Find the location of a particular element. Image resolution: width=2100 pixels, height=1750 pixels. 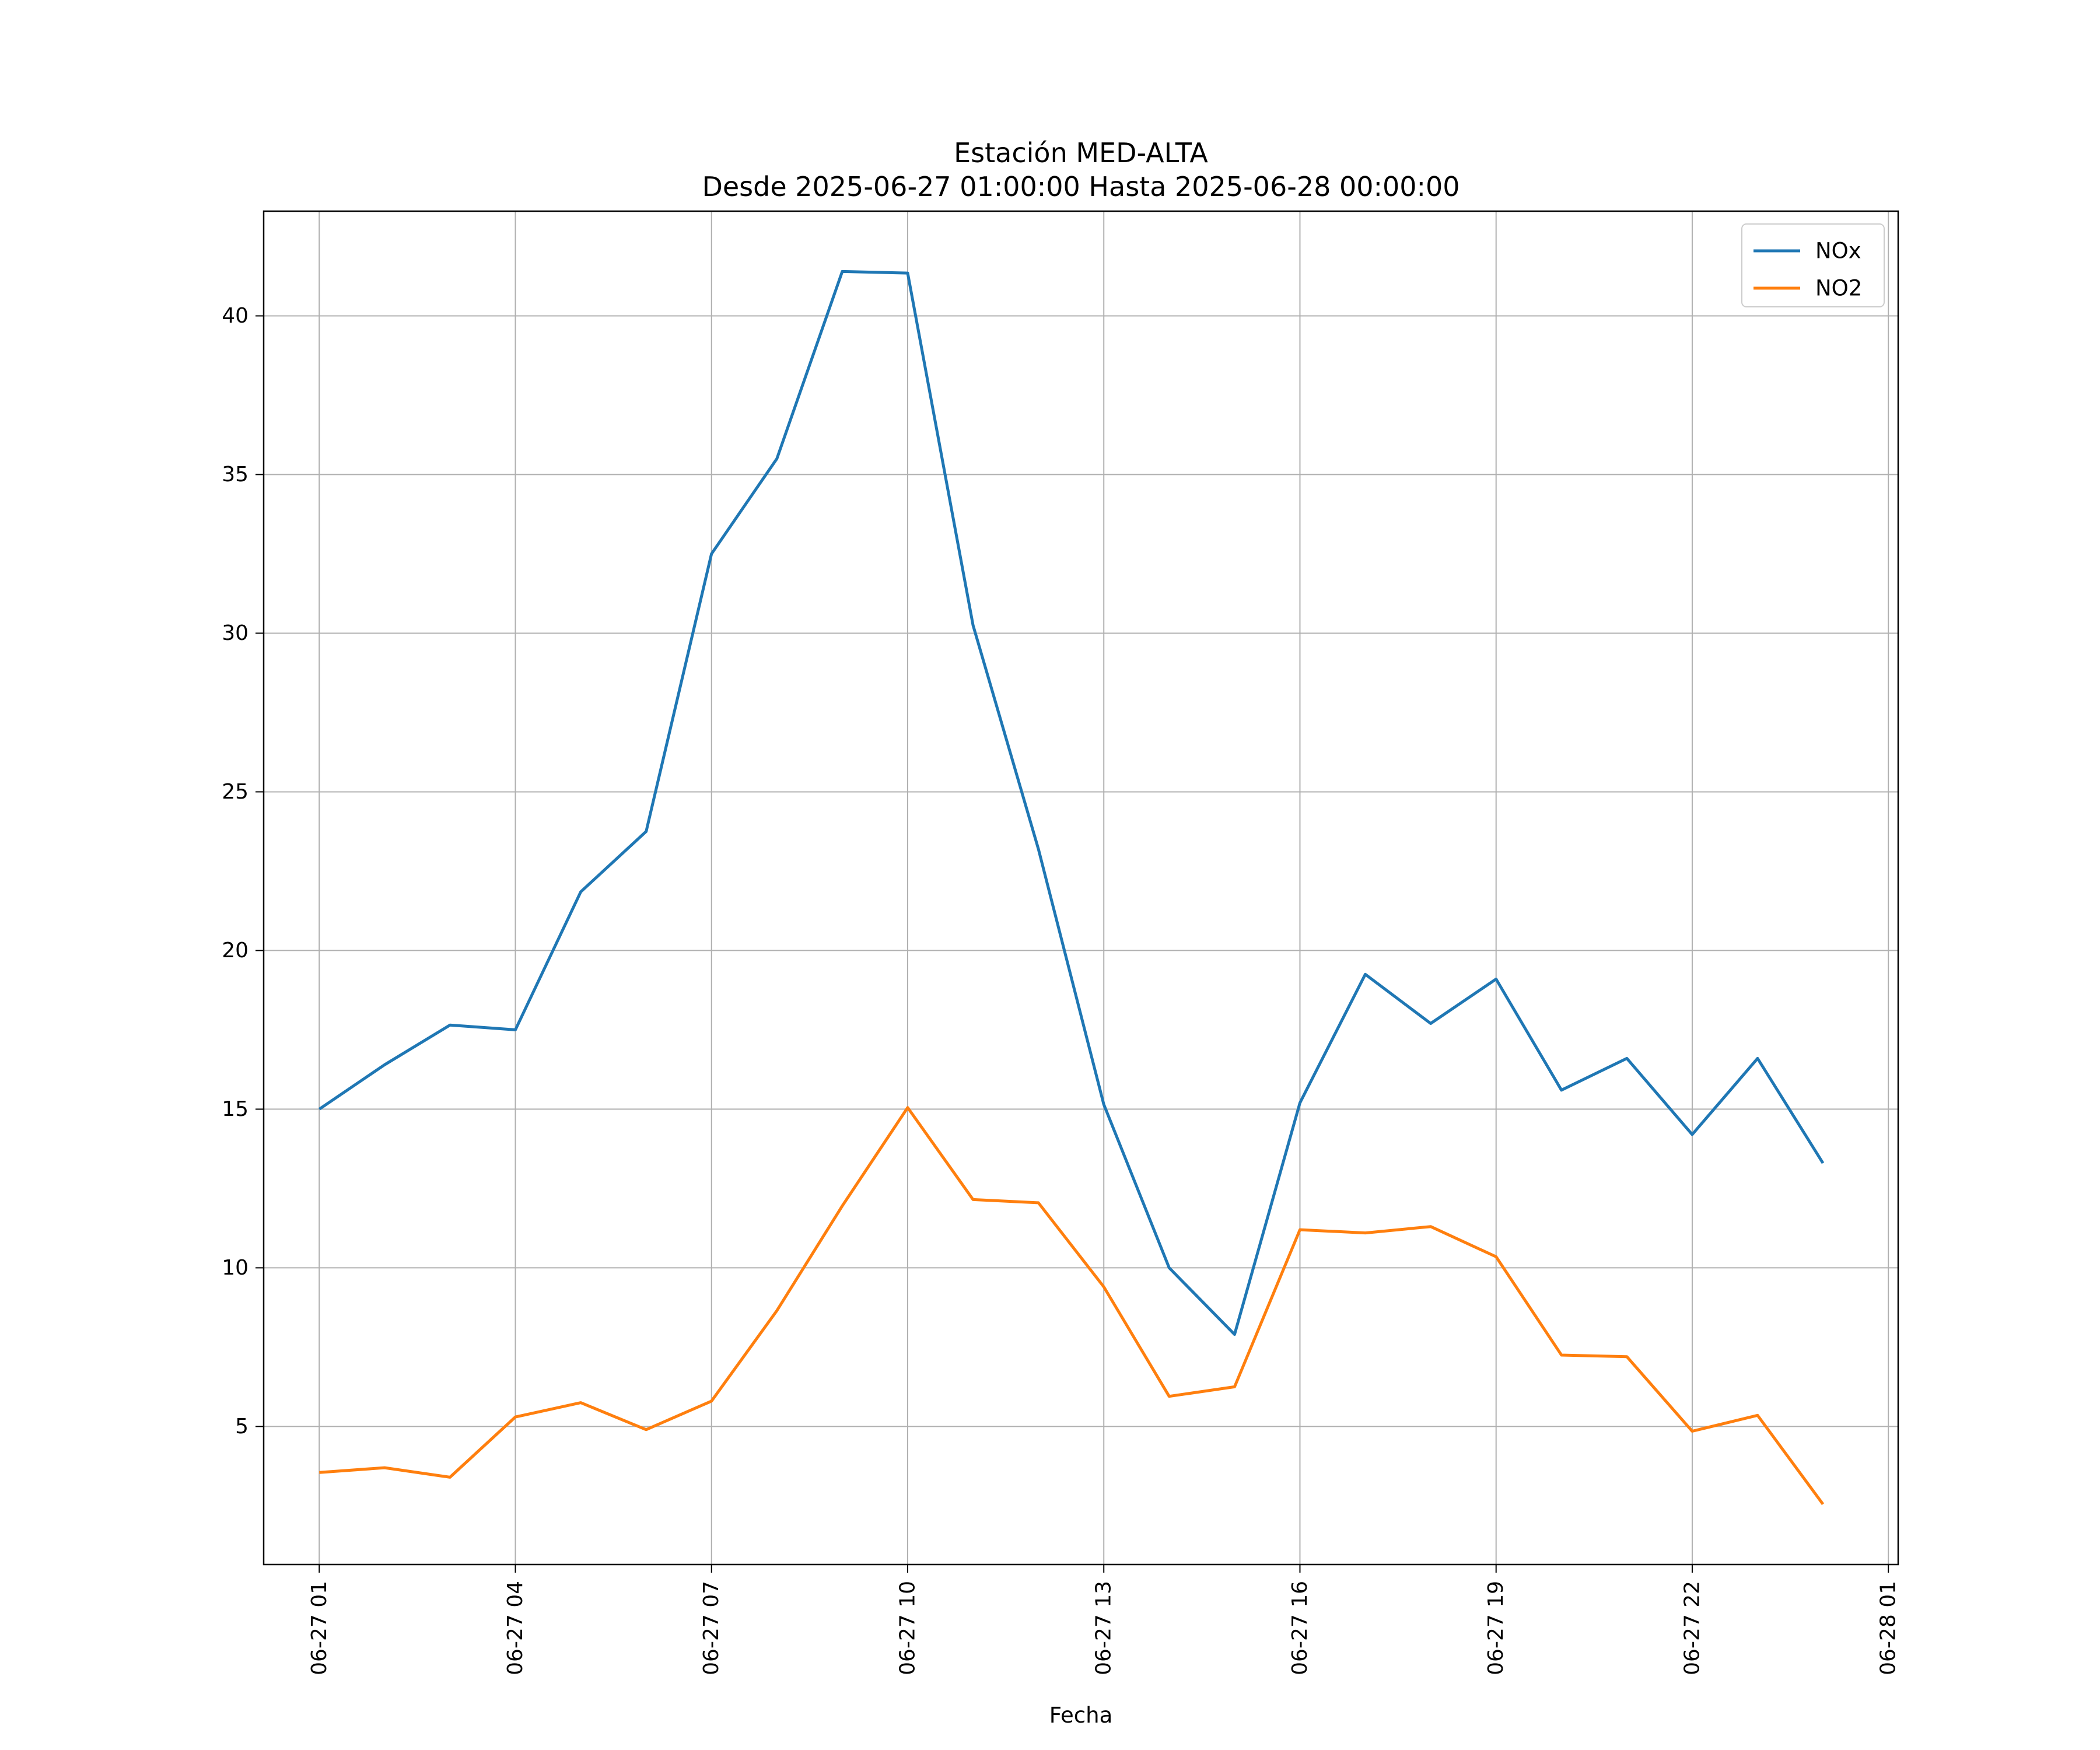

legend: NOx NO2 is located at coordinates (1813, 265).